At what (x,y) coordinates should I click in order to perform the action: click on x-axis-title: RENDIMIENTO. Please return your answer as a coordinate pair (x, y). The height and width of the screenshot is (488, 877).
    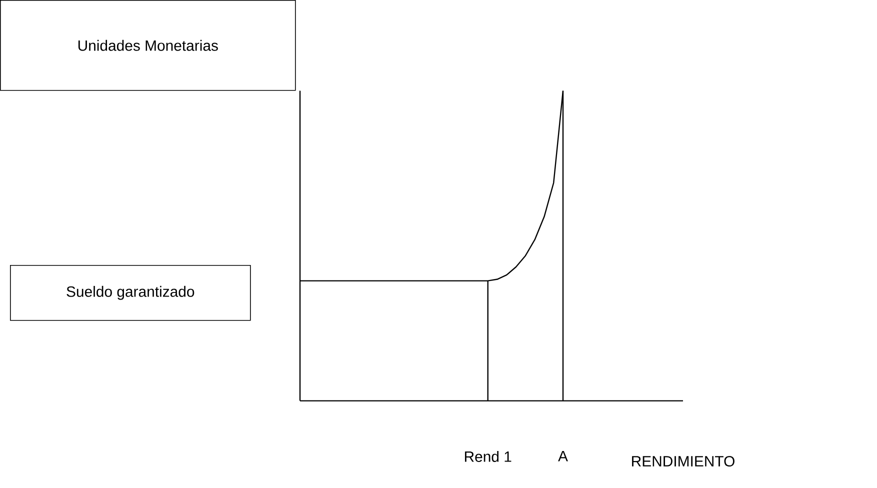
    Looking at the image, I should click on (683, 461).